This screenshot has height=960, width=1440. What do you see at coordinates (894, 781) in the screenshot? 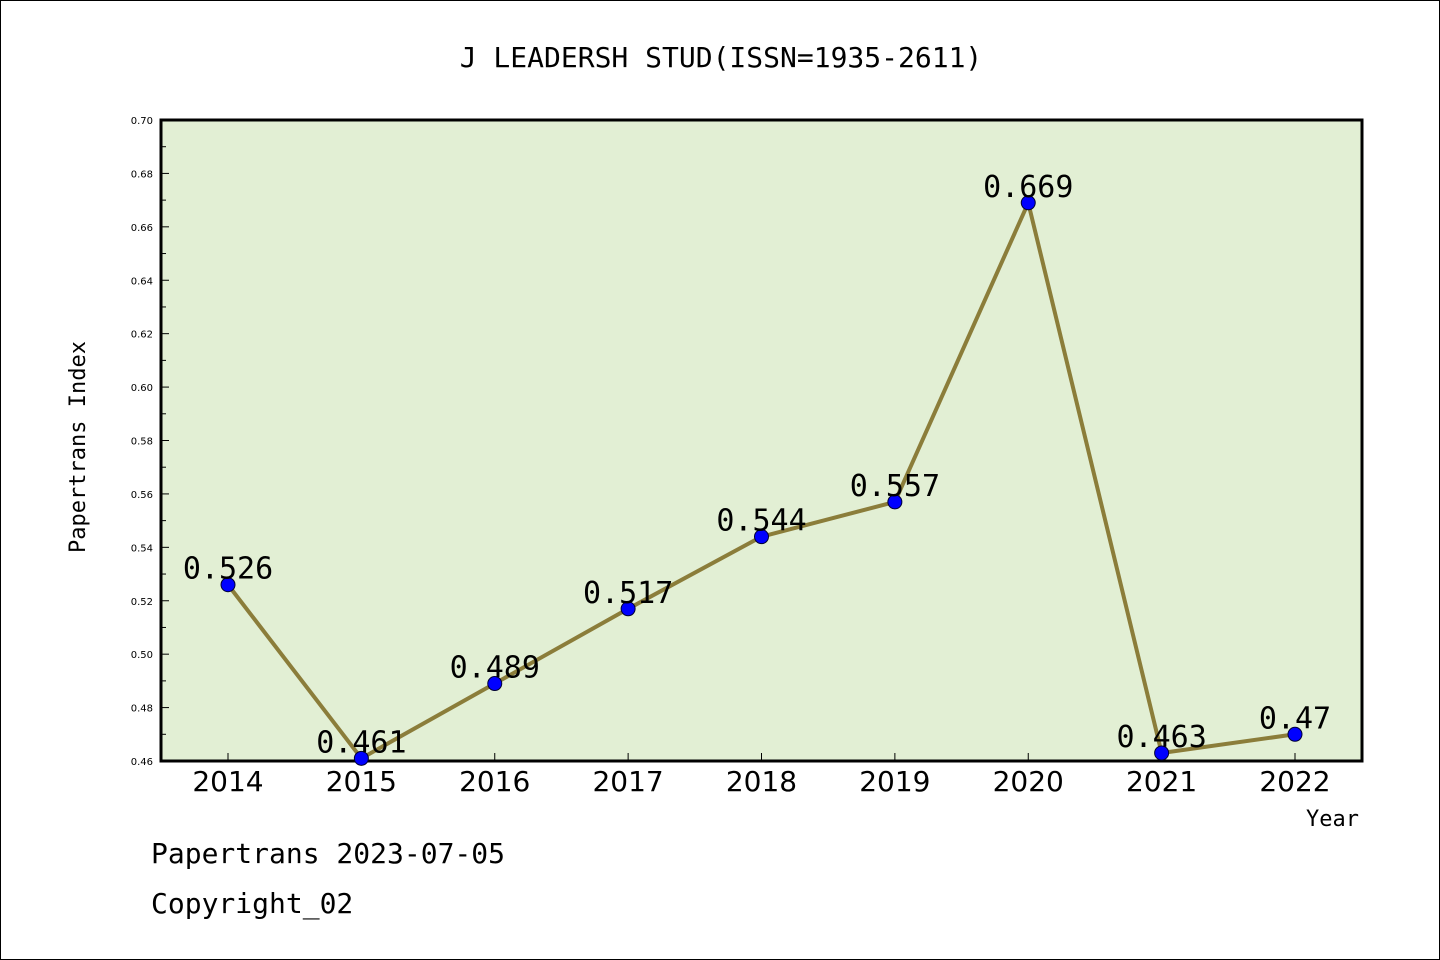
I see `x-tick-label: 2019` at bounding box center [894, 781].